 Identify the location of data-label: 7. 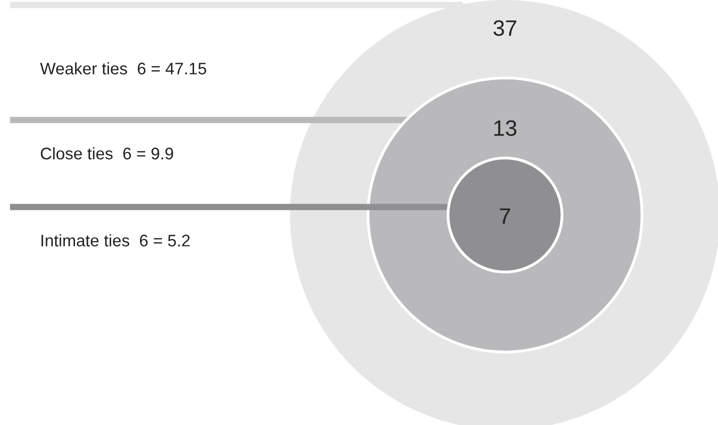
(505, 216).